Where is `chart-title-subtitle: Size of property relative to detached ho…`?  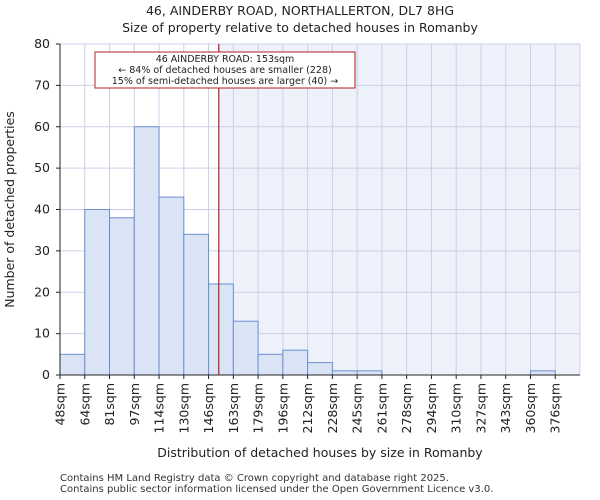
chart-title-subtitle: Size of property relative to detached ho… is located at coordinates (300, 27).